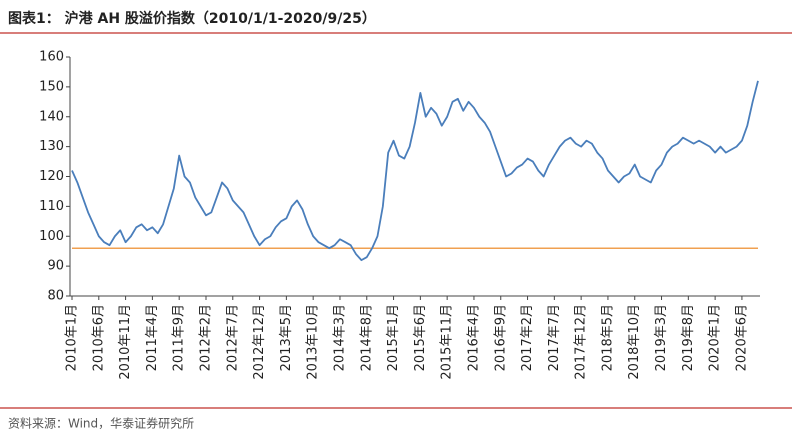  I want to click on x-tick-label: 2018年10月, so click(634, 342).